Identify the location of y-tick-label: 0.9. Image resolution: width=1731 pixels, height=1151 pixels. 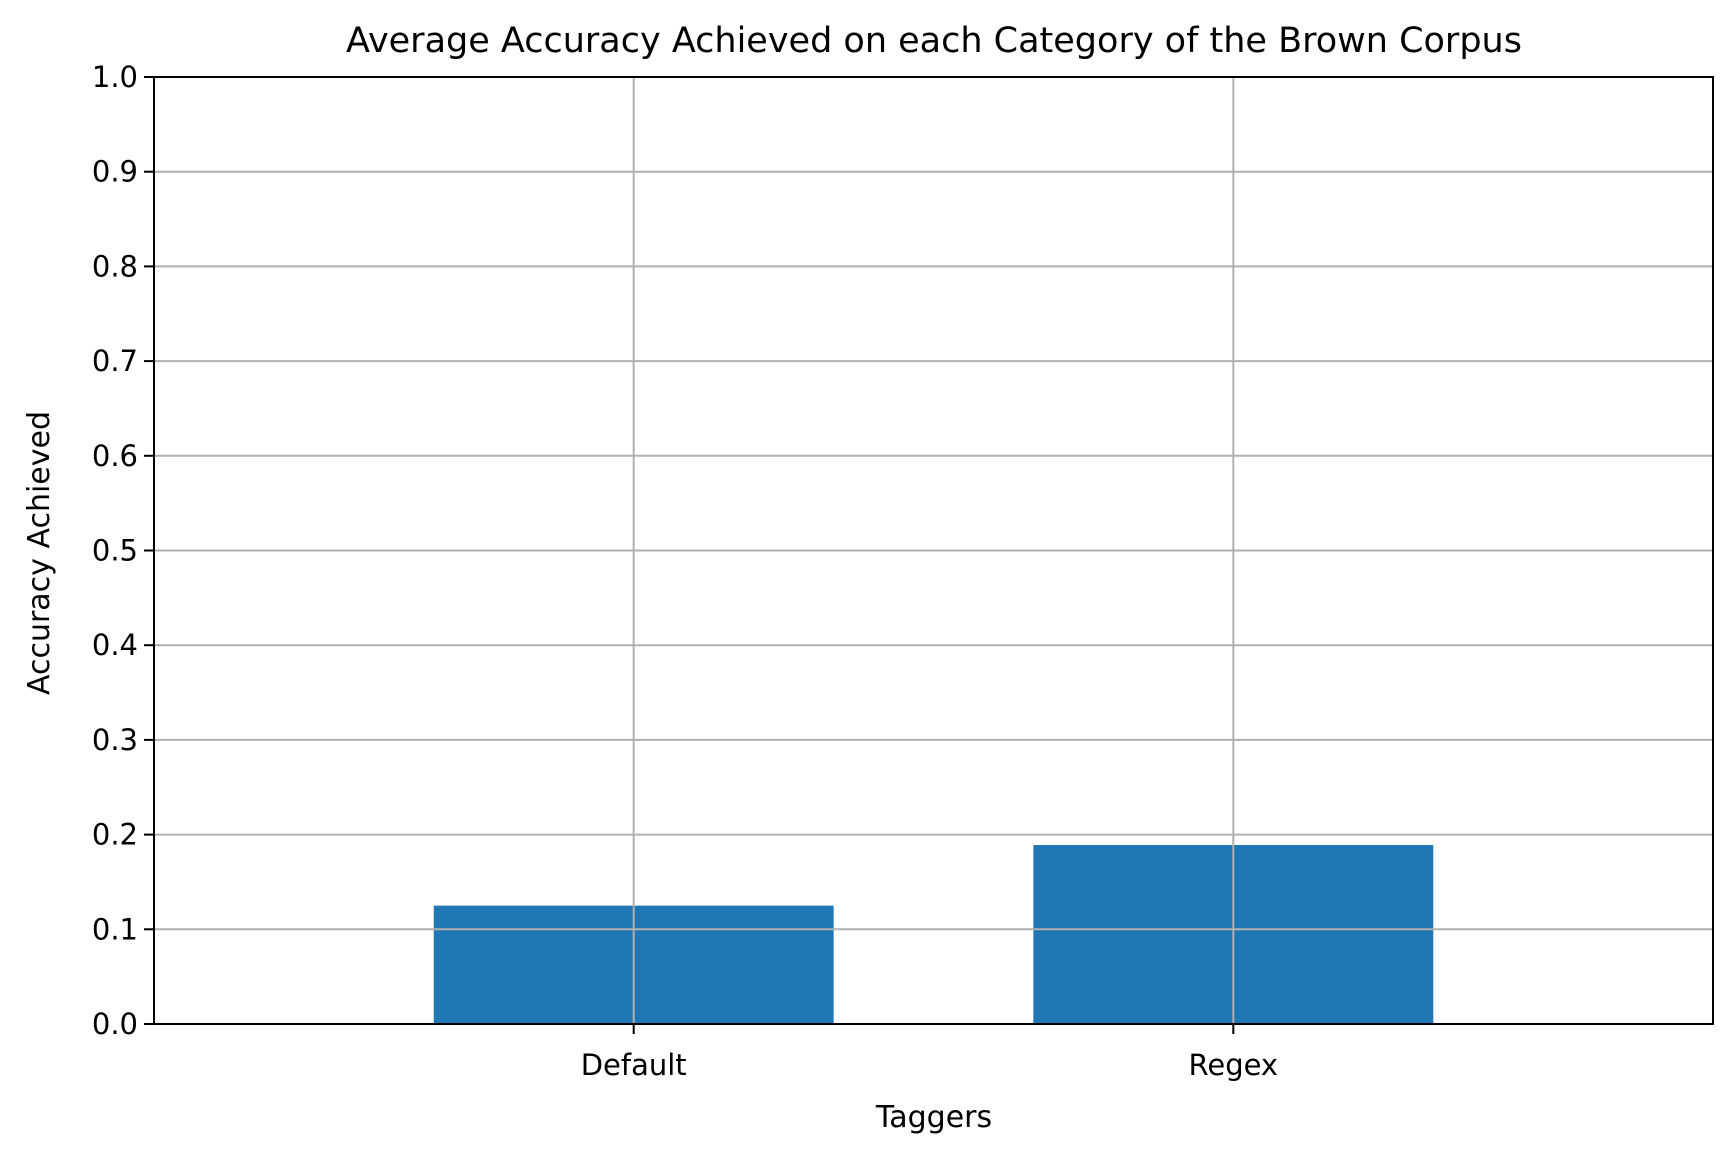
(115, 172).